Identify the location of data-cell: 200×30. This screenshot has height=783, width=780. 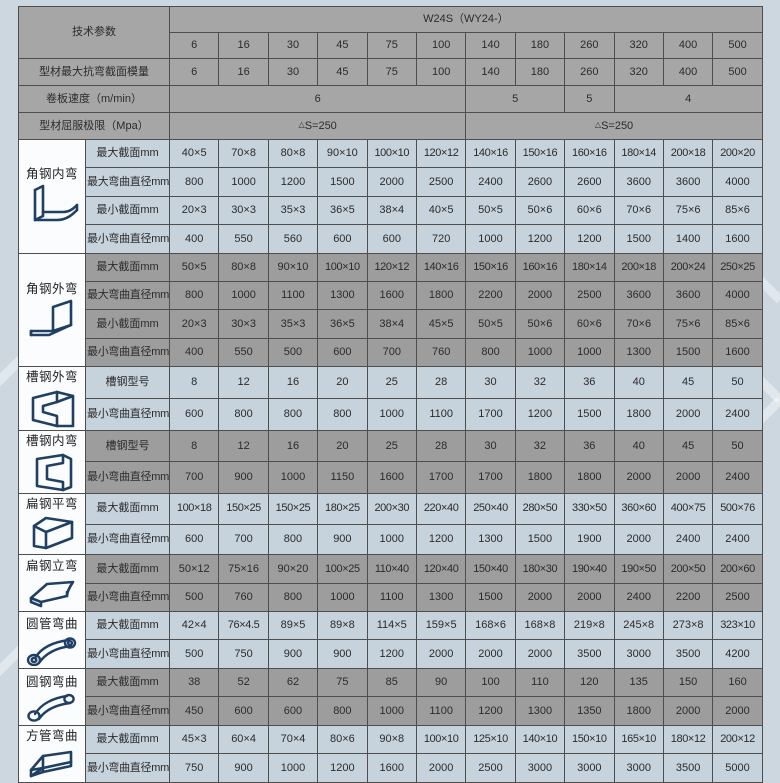
(391, 508).